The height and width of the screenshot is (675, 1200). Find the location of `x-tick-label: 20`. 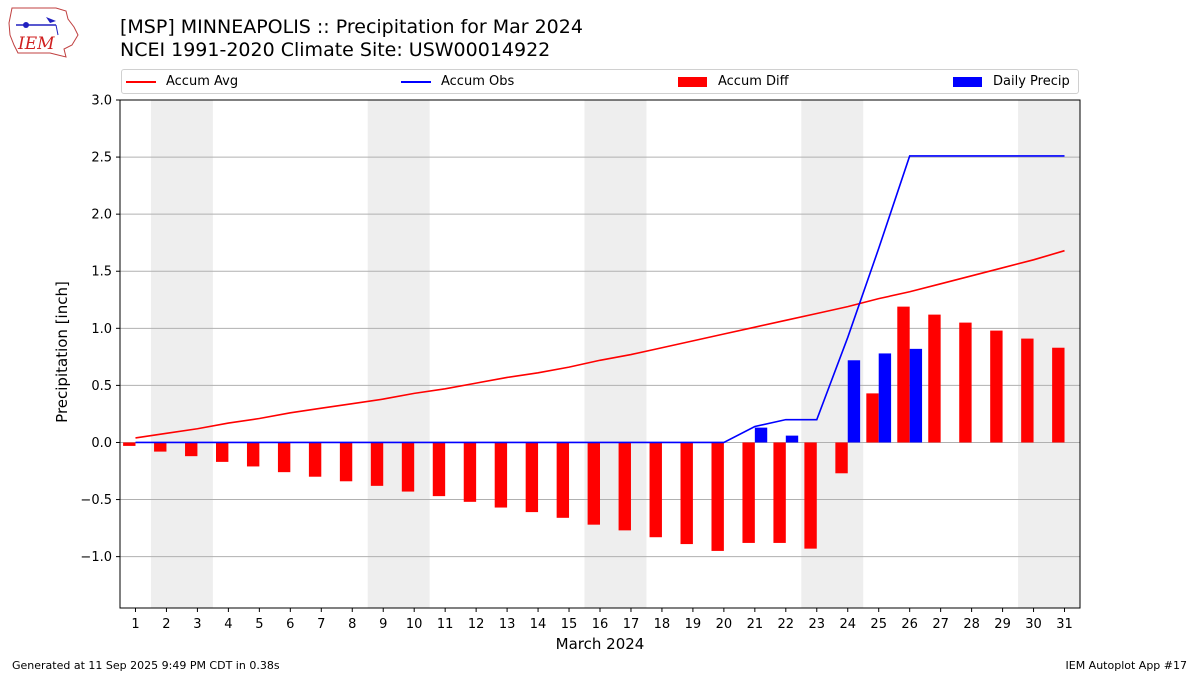

x-tick-label: 20 is located at coordinates (724, 624).